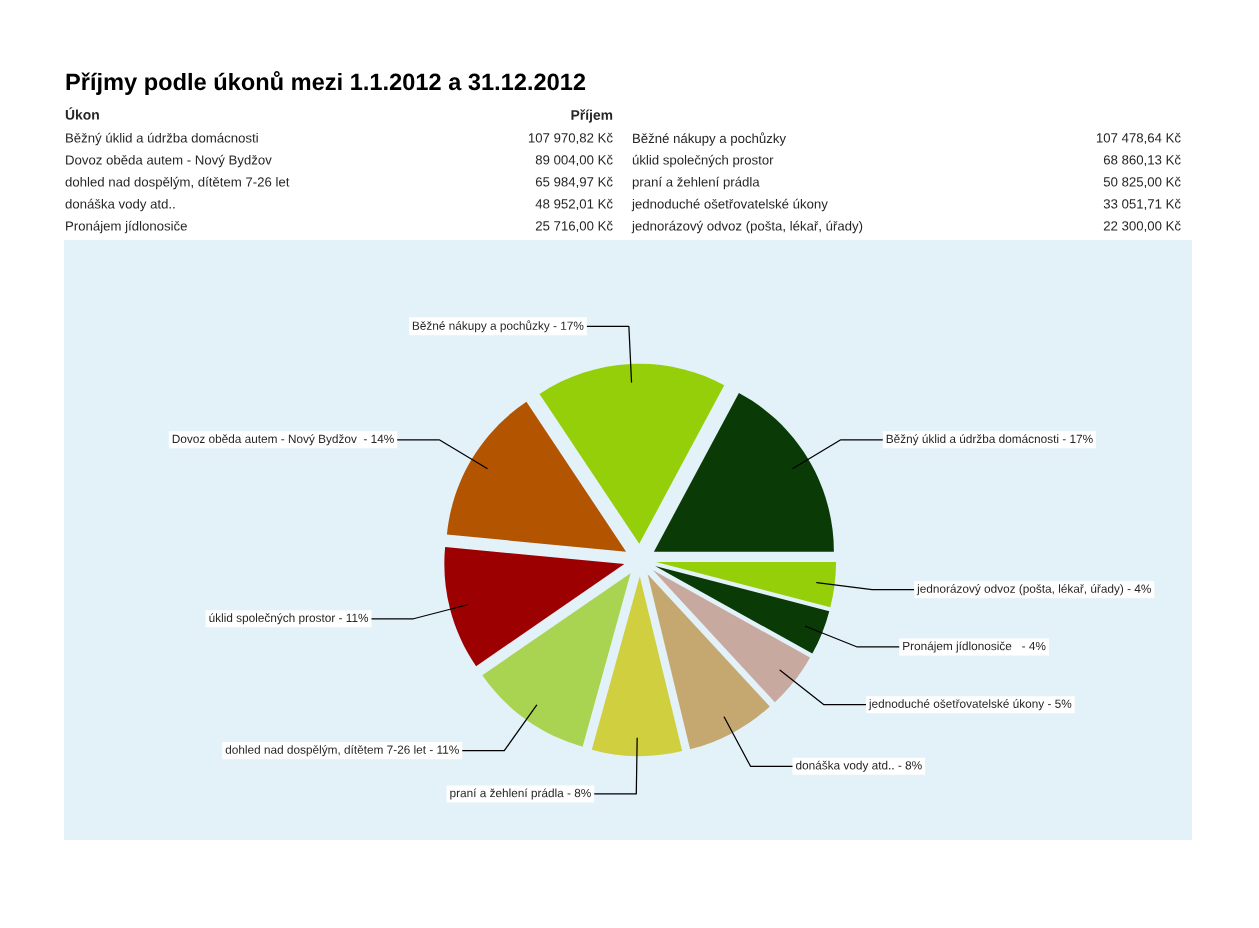  Describe the element at coordinates (703, 161) in the screenshot. I see `text: úklid společných prostor` at that location.